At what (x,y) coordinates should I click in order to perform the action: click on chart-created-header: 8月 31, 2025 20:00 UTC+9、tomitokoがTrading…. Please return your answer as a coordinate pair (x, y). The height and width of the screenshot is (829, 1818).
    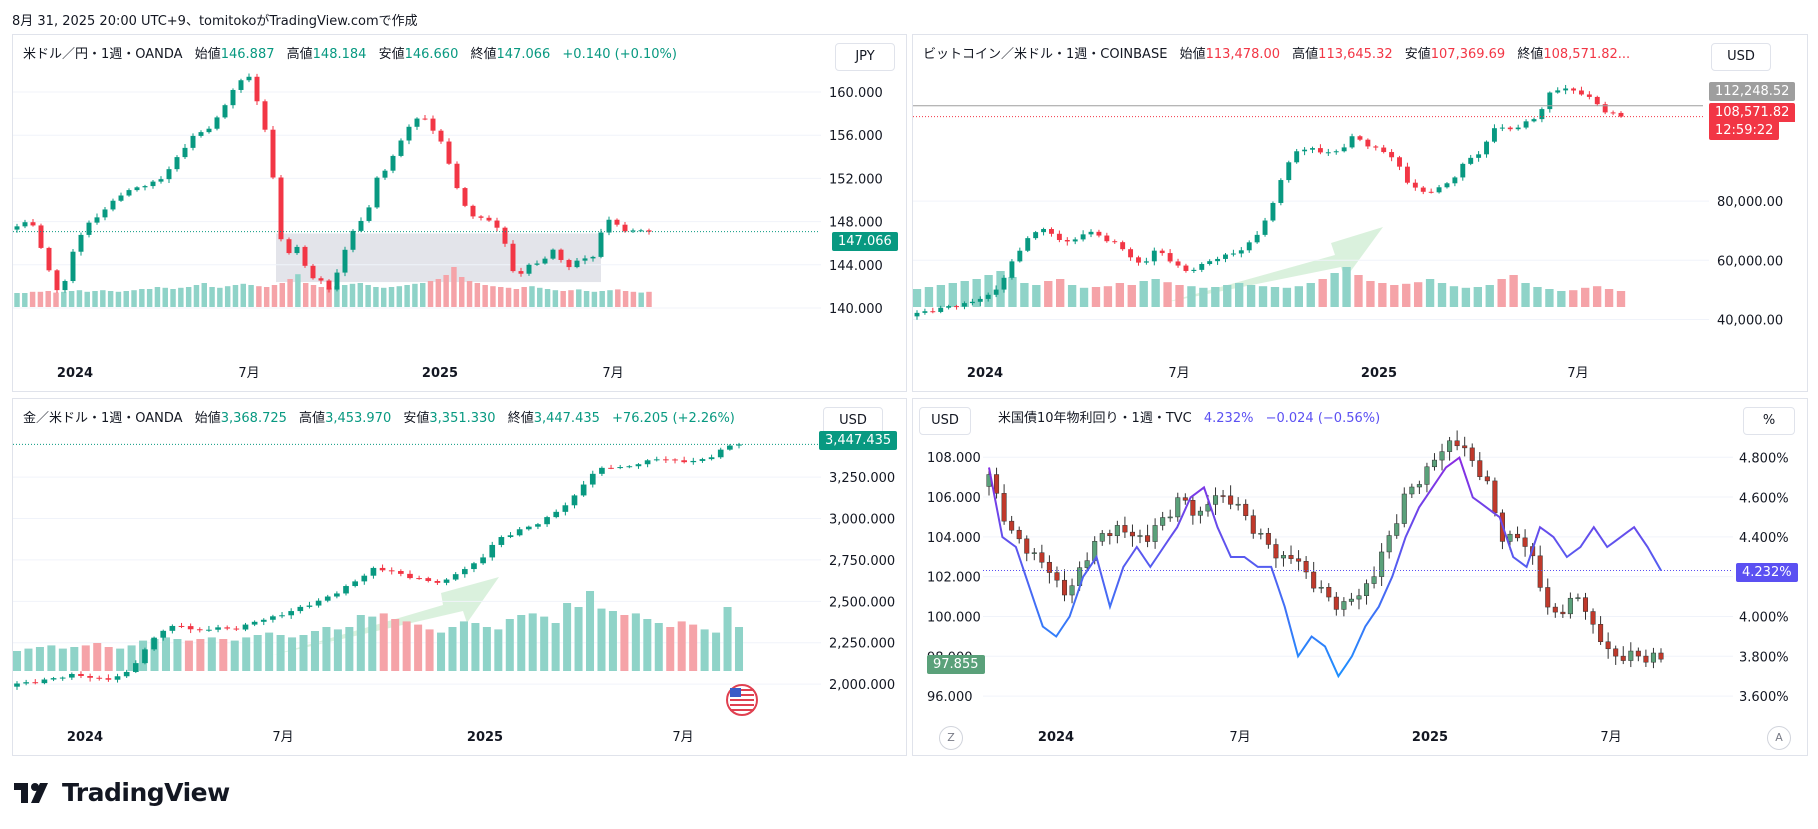
    Looking at the image, I should click on (215, 21).